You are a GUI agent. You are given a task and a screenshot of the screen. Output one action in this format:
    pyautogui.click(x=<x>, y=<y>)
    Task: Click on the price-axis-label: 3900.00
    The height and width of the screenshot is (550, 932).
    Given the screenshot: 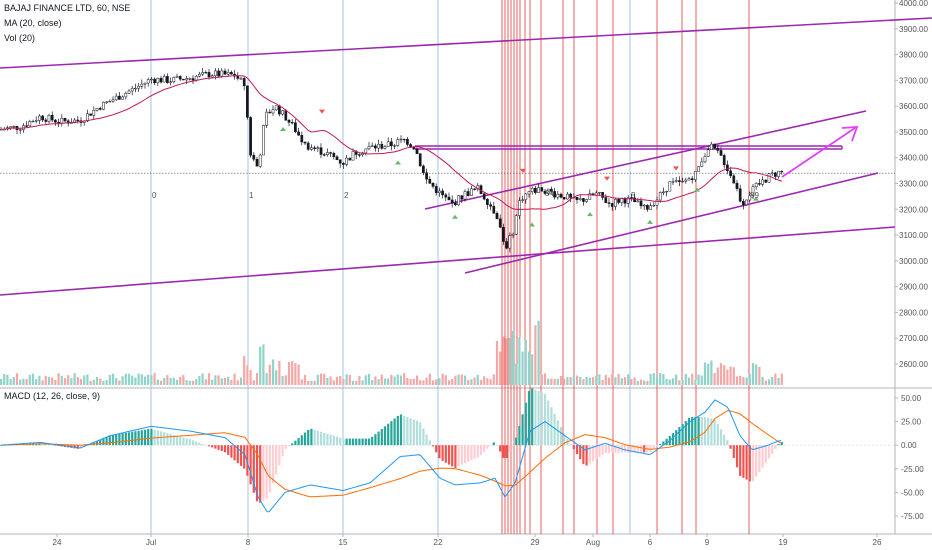 What is the action you would take?
    pyautogui.click(x=913, y=29)
    